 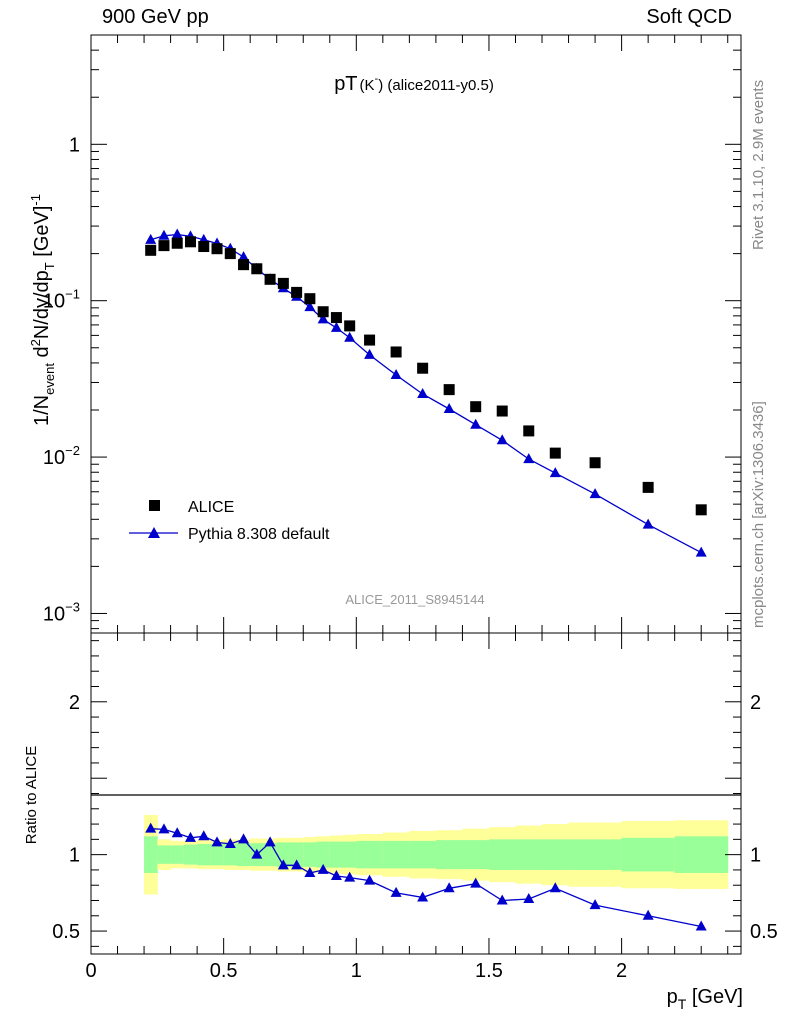 What do you see at coordinates (758, 514) in the screenshot?
I see `mcplots-label: mcplots.cern.ch [arXiv:1306.3436]` at bounding box center [758, 514].